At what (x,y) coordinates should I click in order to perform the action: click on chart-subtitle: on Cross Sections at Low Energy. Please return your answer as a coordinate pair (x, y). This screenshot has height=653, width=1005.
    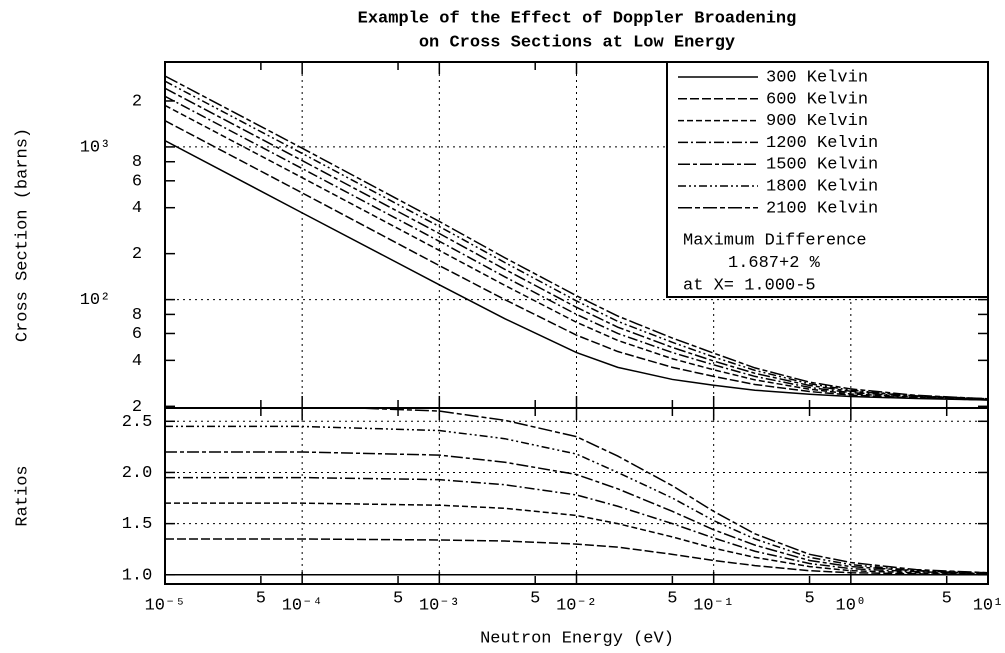
    Looking at the image, I should click on (577, 42).